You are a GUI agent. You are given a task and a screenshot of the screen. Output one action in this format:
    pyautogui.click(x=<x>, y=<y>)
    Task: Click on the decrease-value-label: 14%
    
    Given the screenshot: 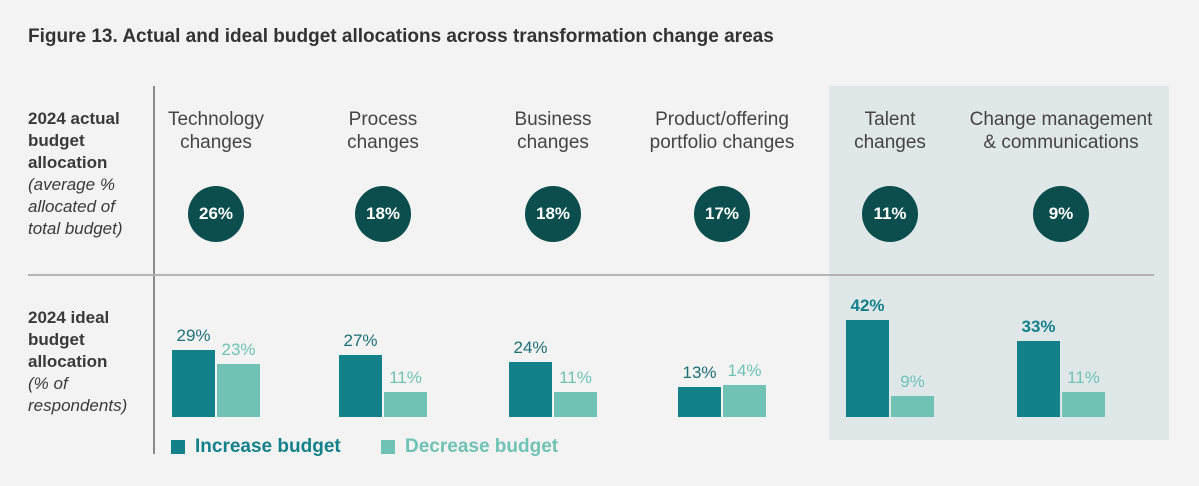 What is the action you would take?
    pyautogui.click(x=744, y=370)
    